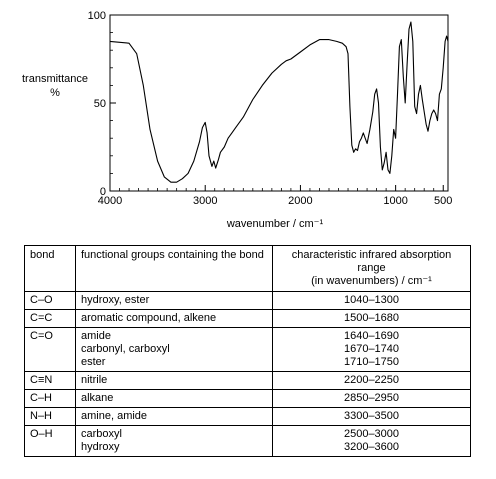 The height and width of the screenshot is (479, 496). Describe the element at coordinates (371, 434) in the screenshot. I see `absorption-range: 2500–3000` at that location.